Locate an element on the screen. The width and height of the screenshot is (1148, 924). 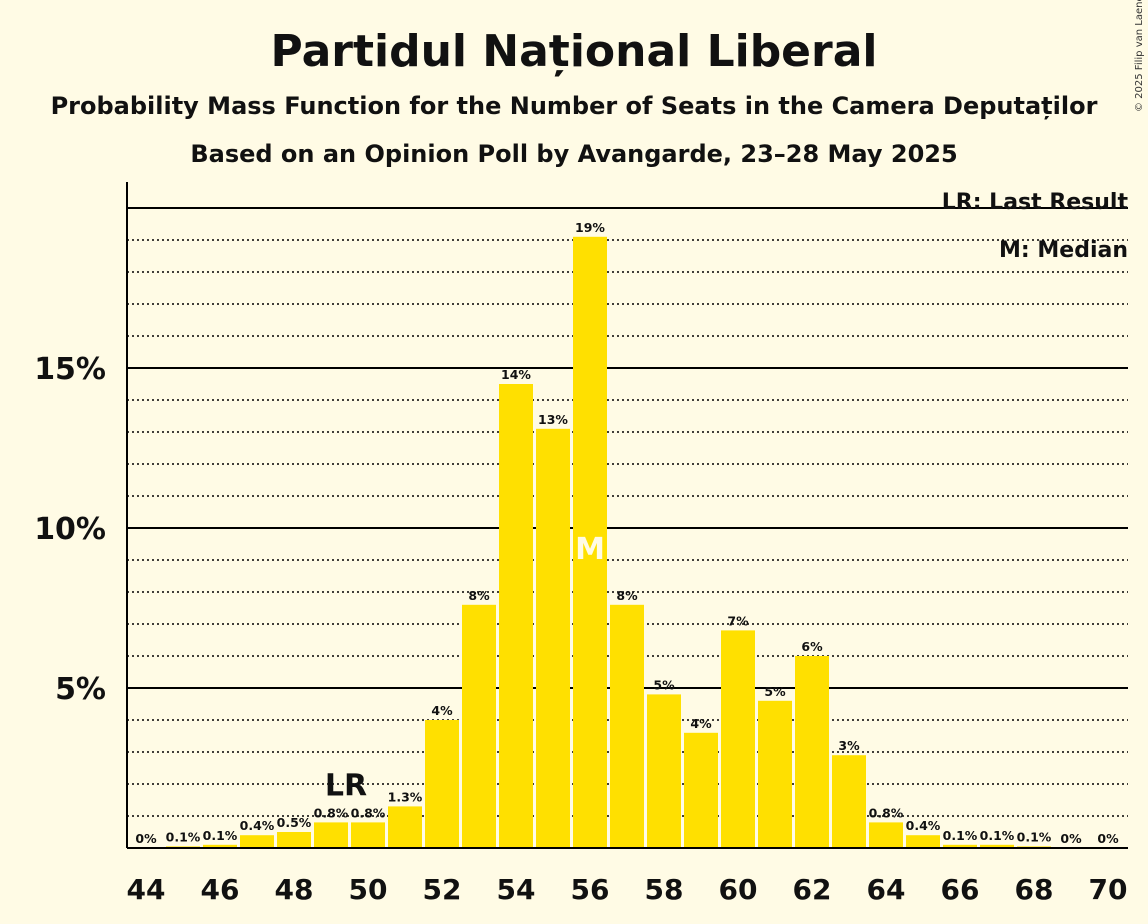
bar-label-seat-66: 0.1% is located at coordinates (960, 835).